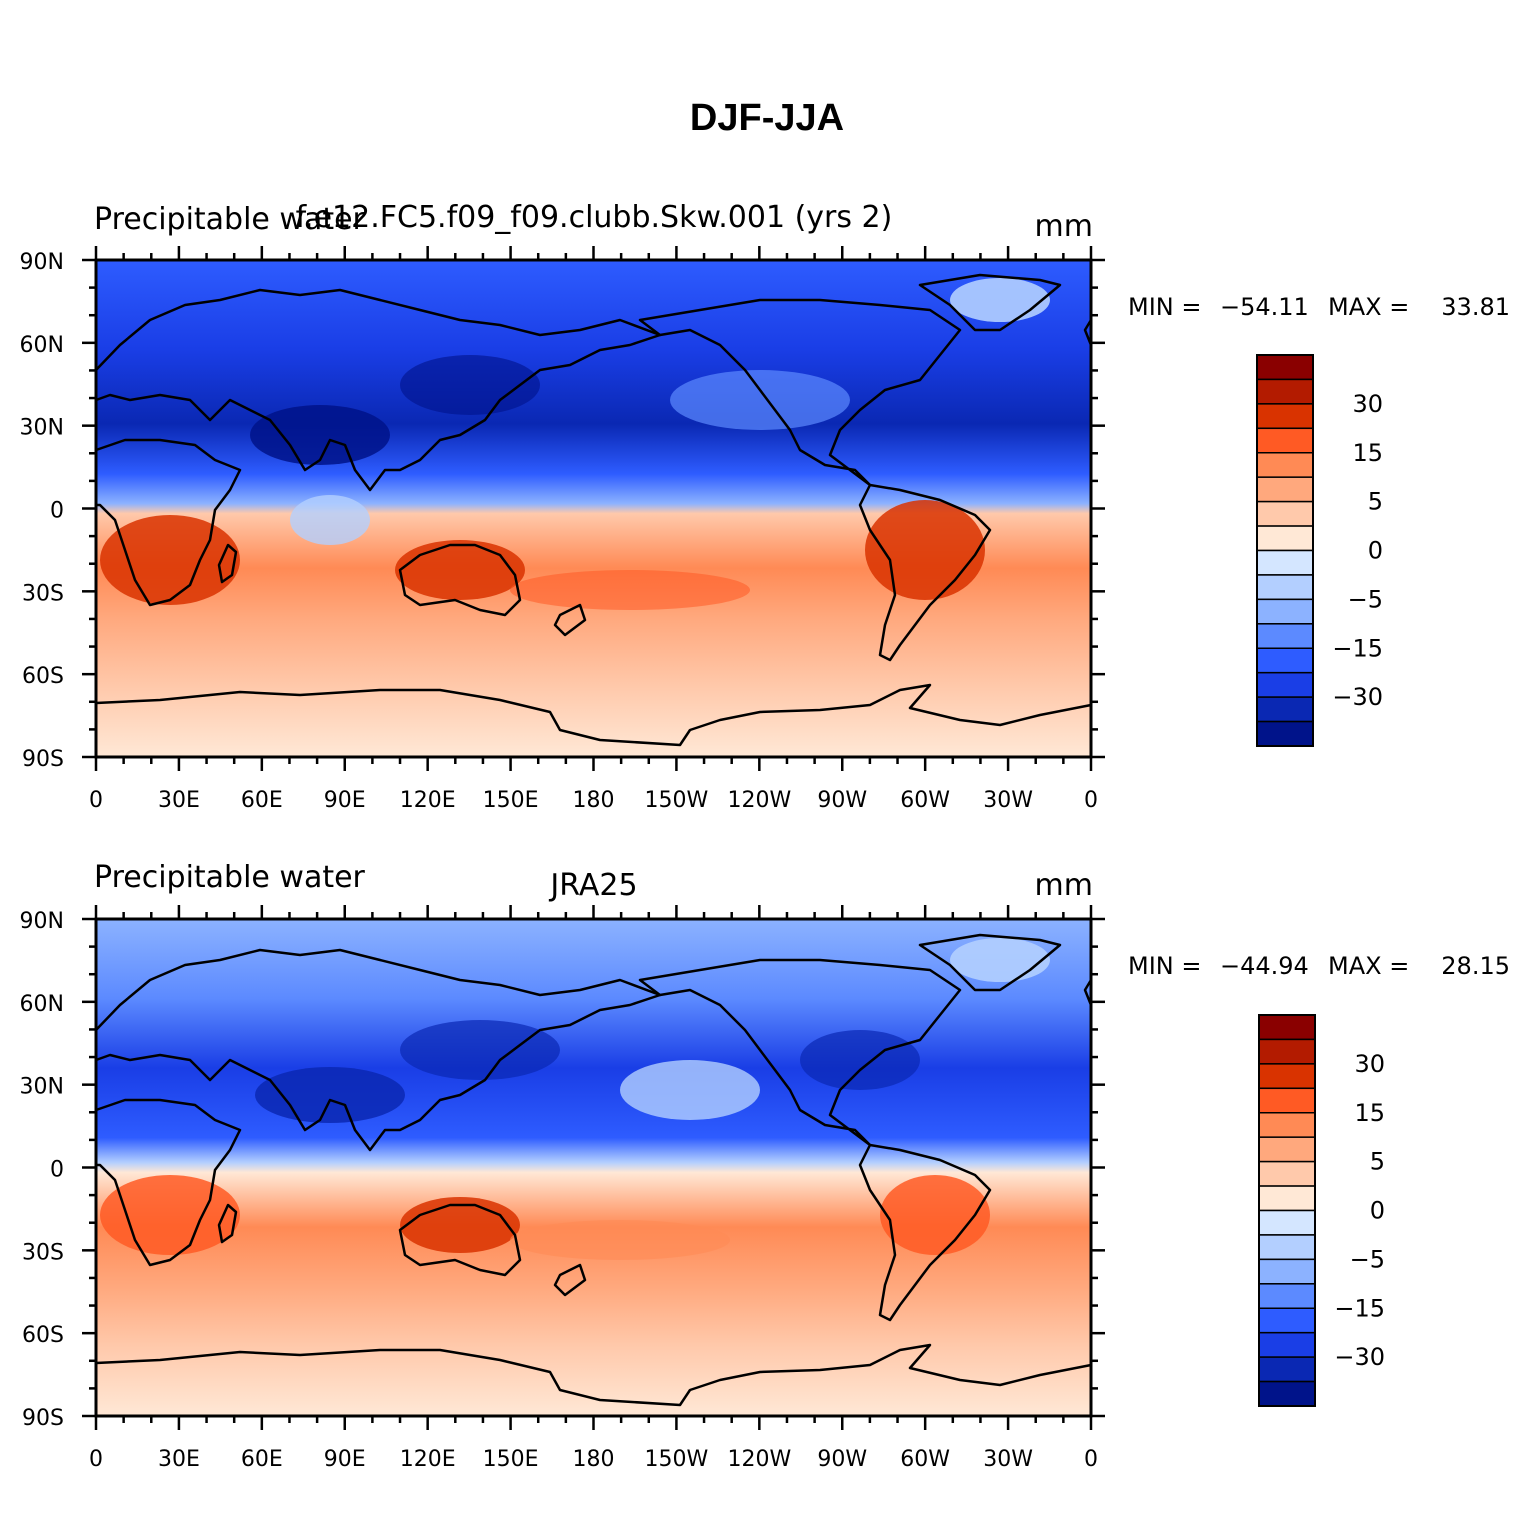 The width and height of the screenshot is (1535, 1535). Describe the element at coordinates (1475, 966) in the screenshot. I see `panel-2-max-value: 28.15` at that location.